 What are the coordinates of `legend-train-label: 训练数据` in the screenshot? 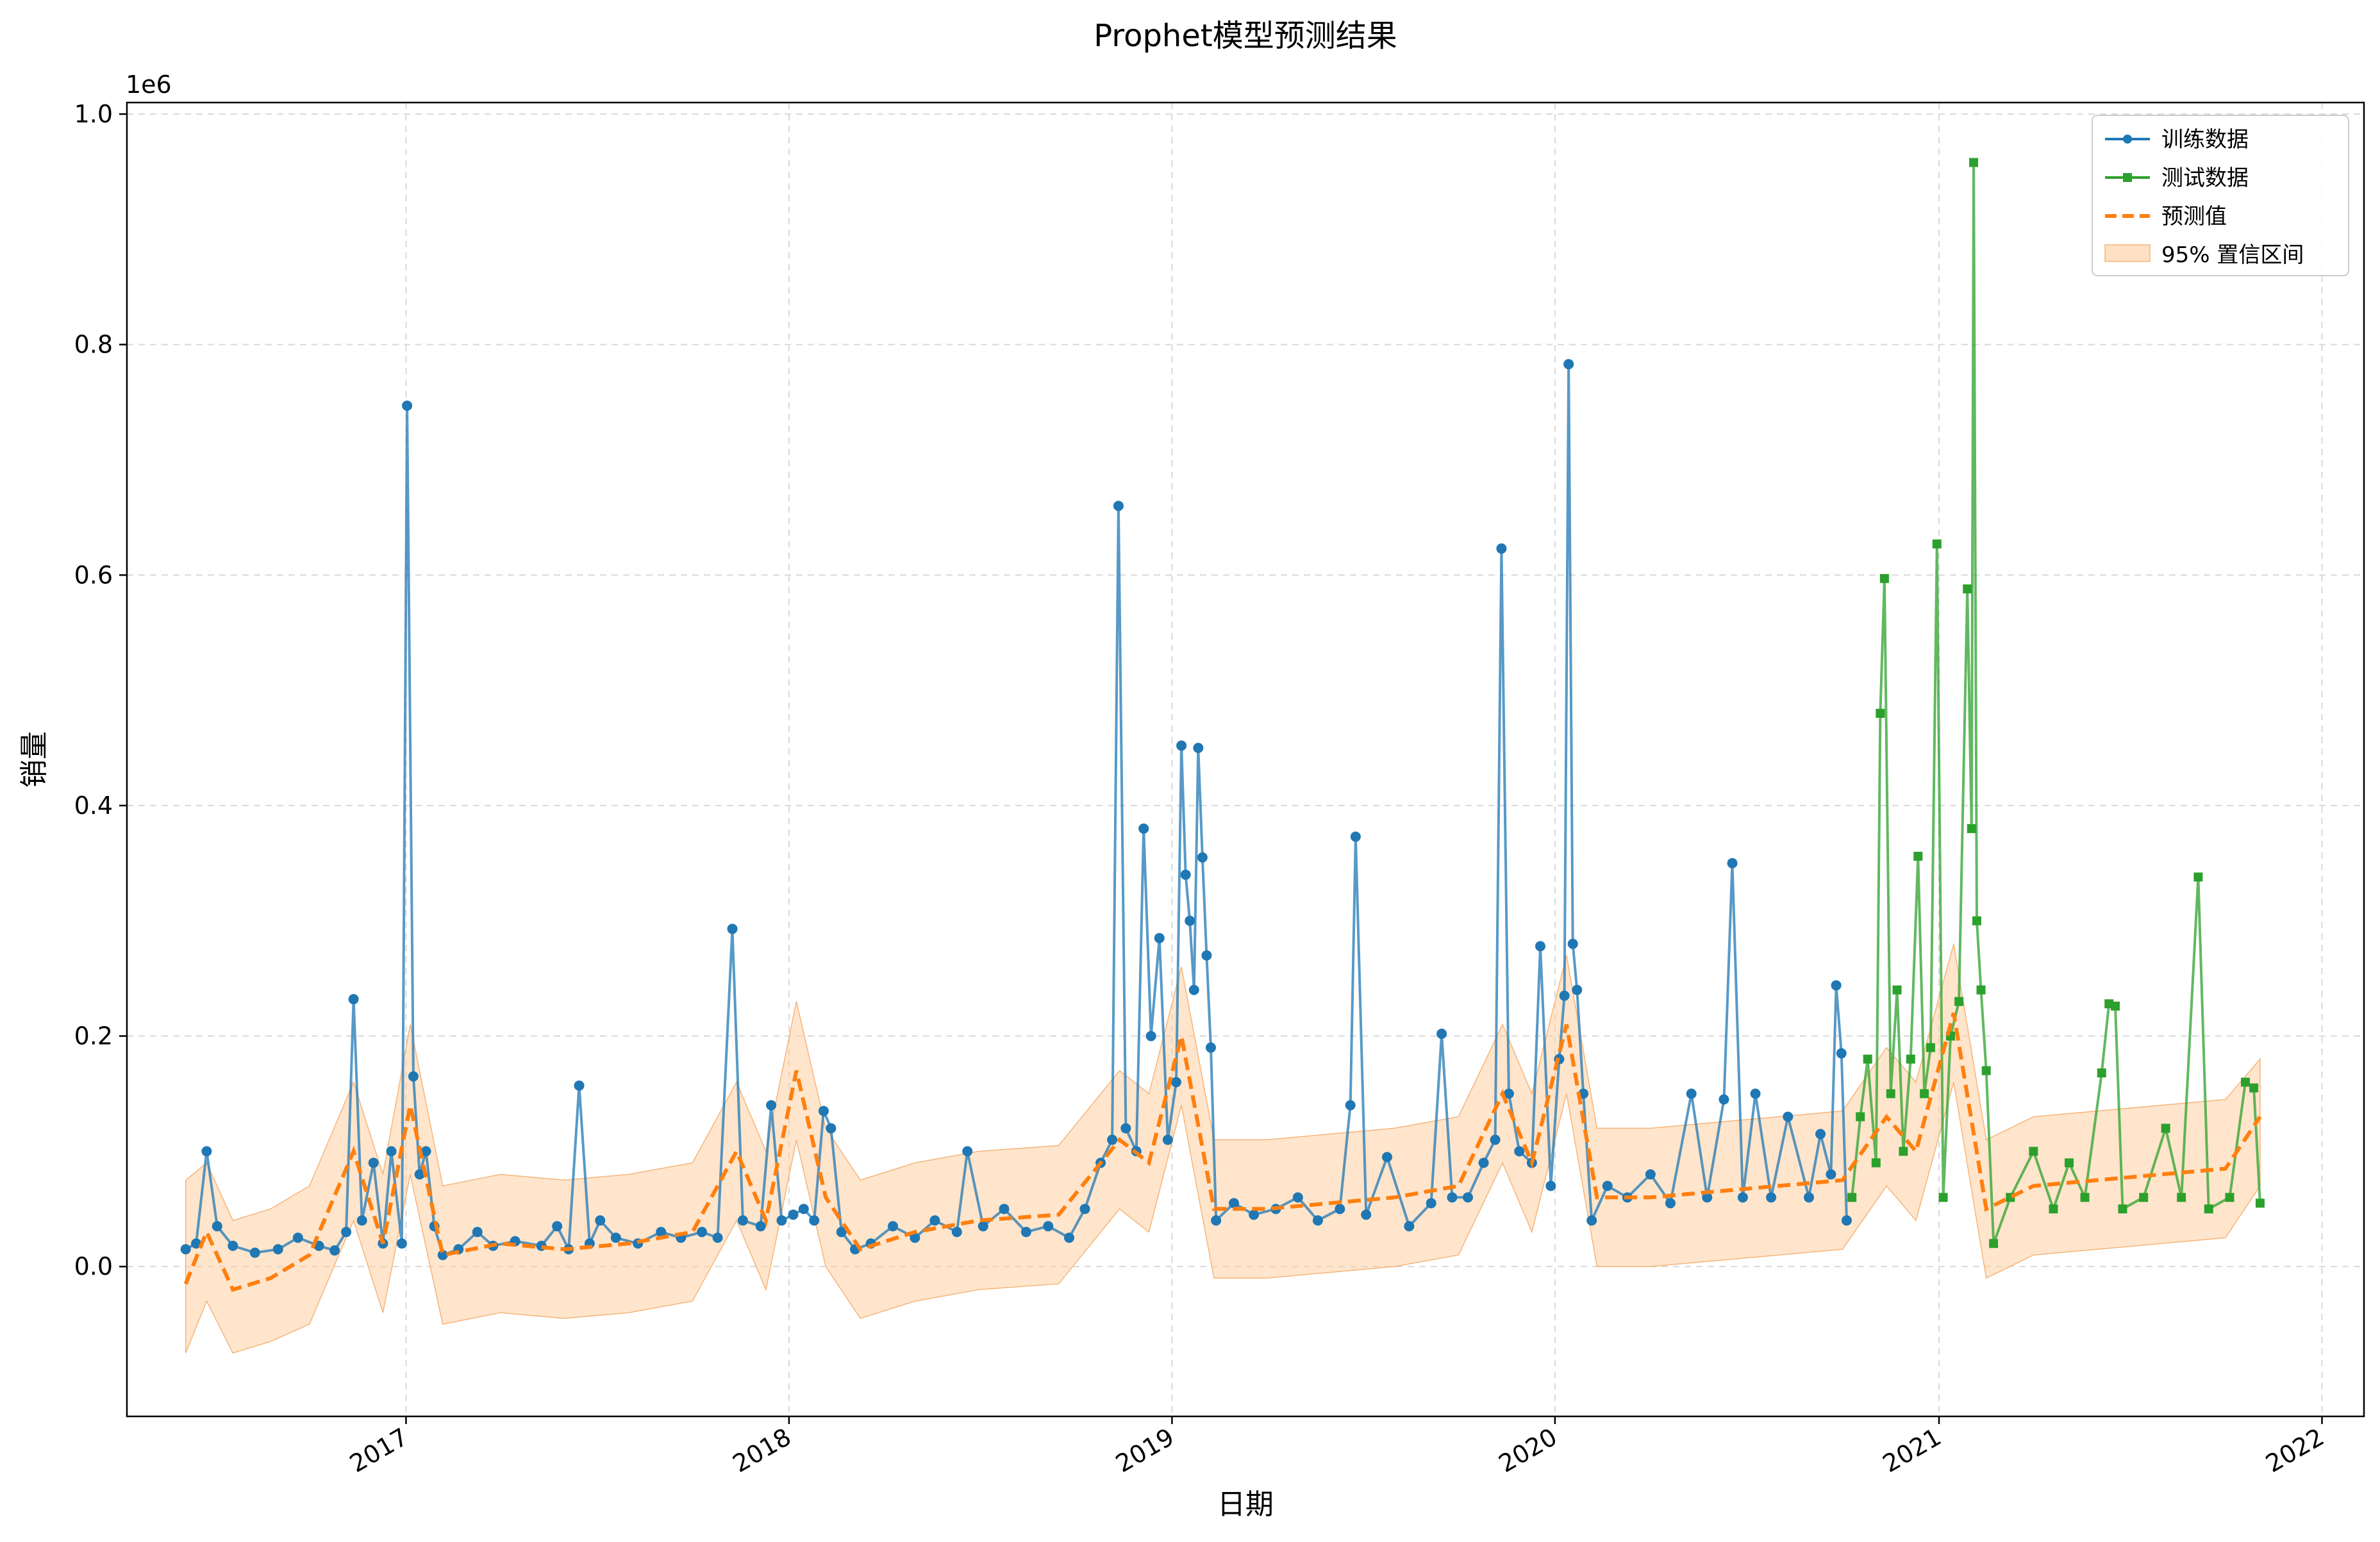 It's located at (2205, 140).